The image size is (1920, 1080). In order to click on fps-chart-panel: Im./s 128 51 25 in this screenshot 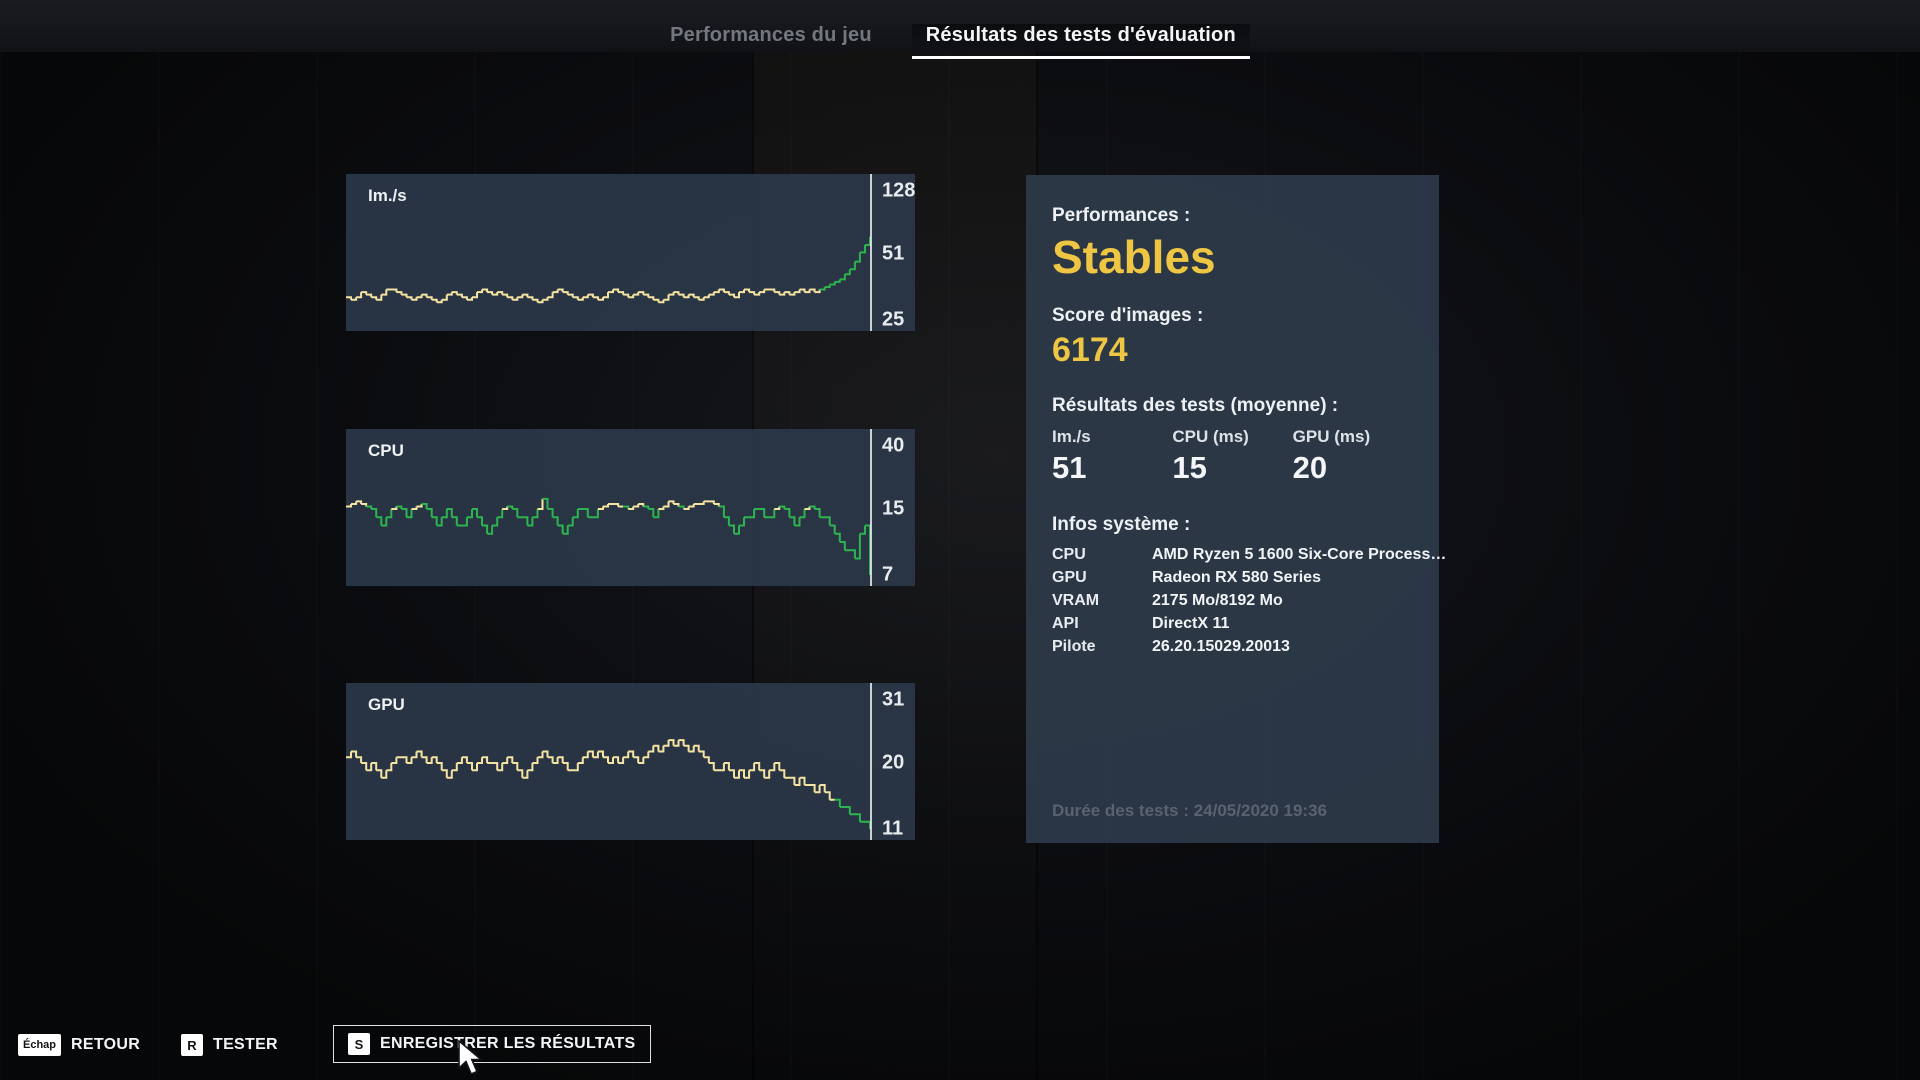, I will do `click(630, 252)`.